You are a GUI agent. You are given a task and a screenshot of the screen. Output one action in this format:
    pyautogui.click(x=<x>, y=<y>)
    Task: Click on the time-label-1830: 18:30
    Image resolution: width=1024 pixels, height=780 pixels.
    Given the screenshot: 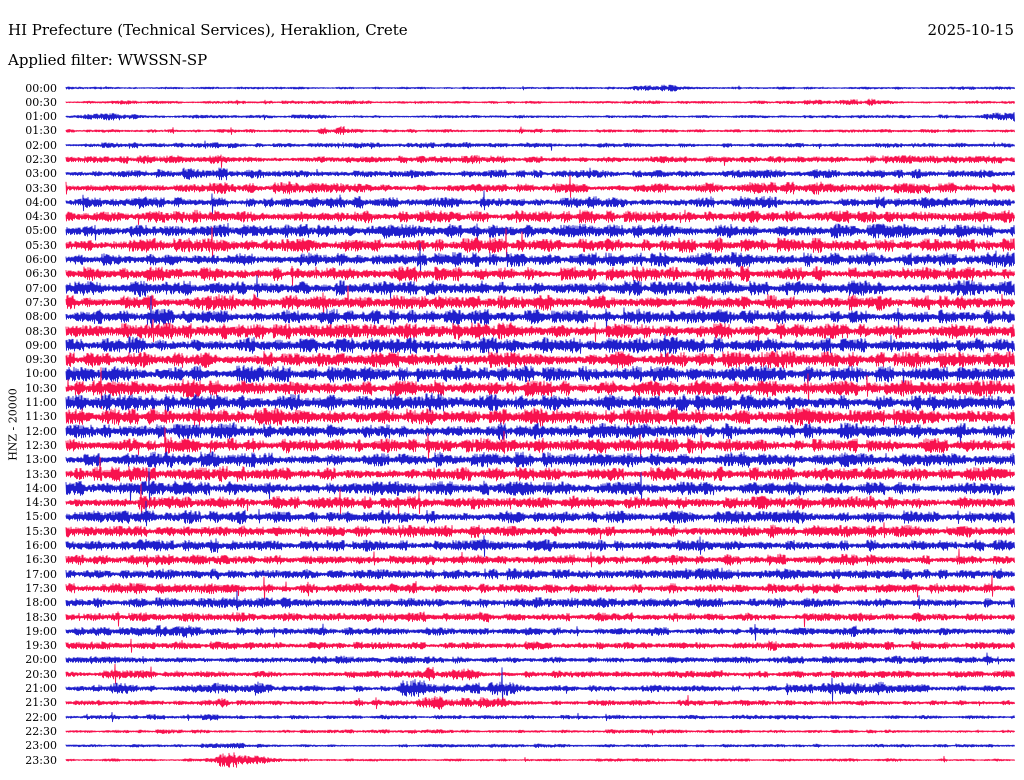 What is the action you would take?
    pyautogui.click(x=41, y=617)
    